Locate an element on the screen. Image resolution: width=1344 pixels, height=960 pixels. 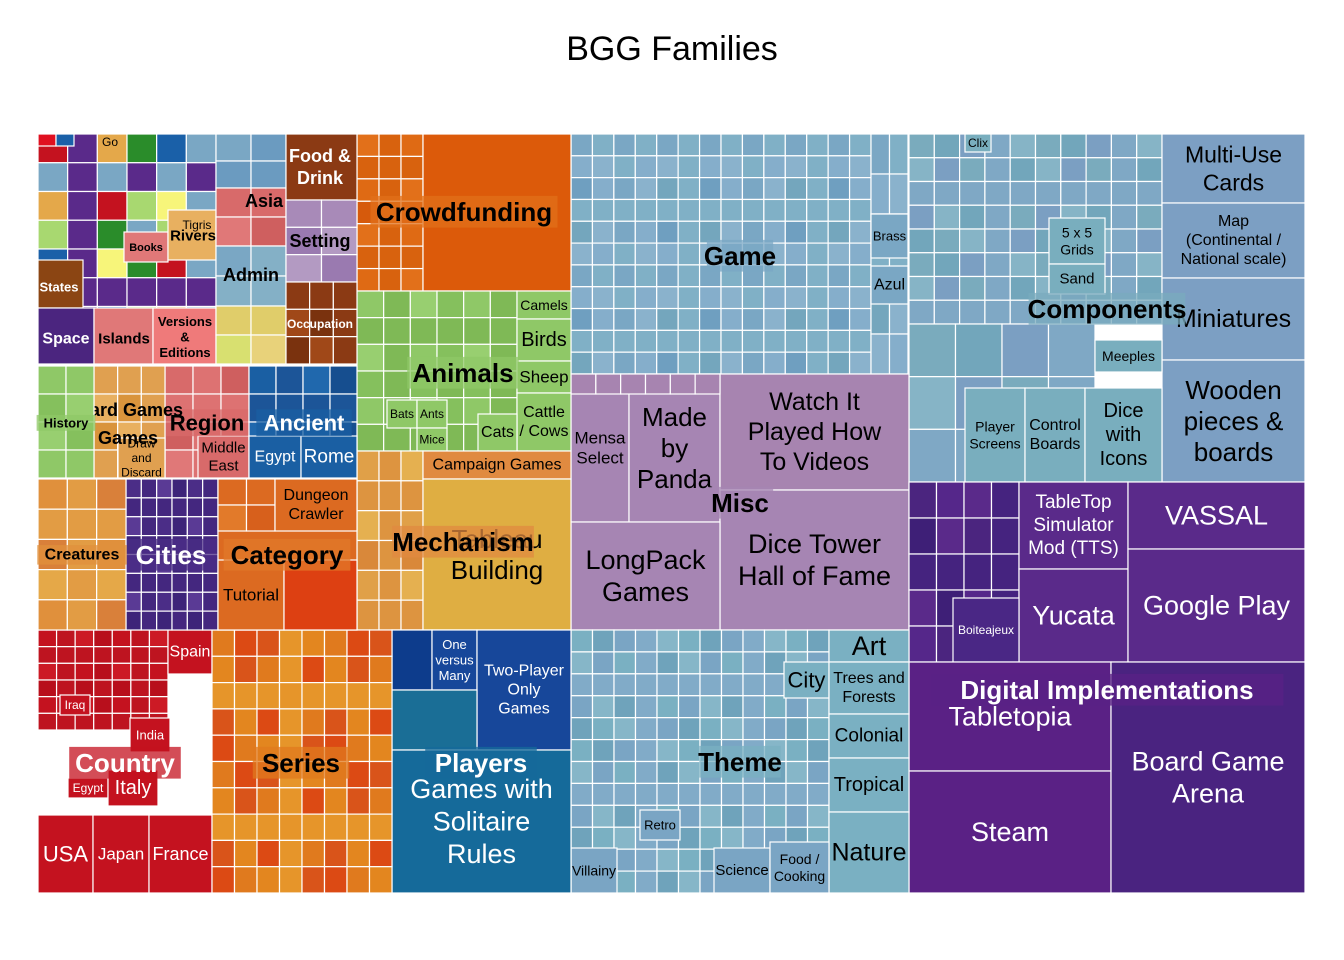
leaf-label-campaign-games: Campaign Games is located at coordinates (497, 465).